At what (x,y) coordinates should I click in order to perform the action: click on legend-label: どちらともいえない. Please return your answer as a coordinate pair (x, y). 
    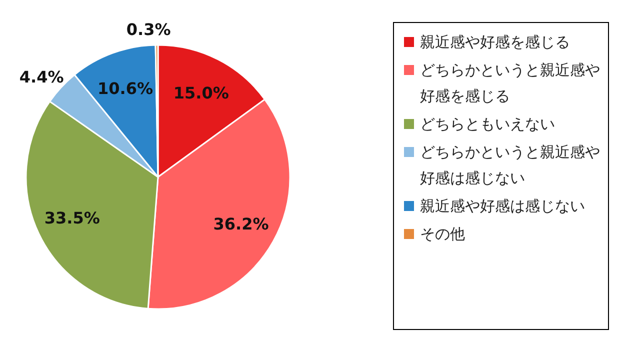
    Looking at the image, I should click on (487, 124).